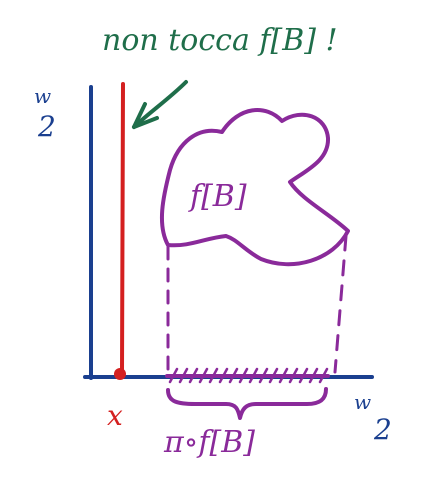 The image size is (440, 488). I want to click on horizontal-axis-subscript: 2, so click(382, 429).